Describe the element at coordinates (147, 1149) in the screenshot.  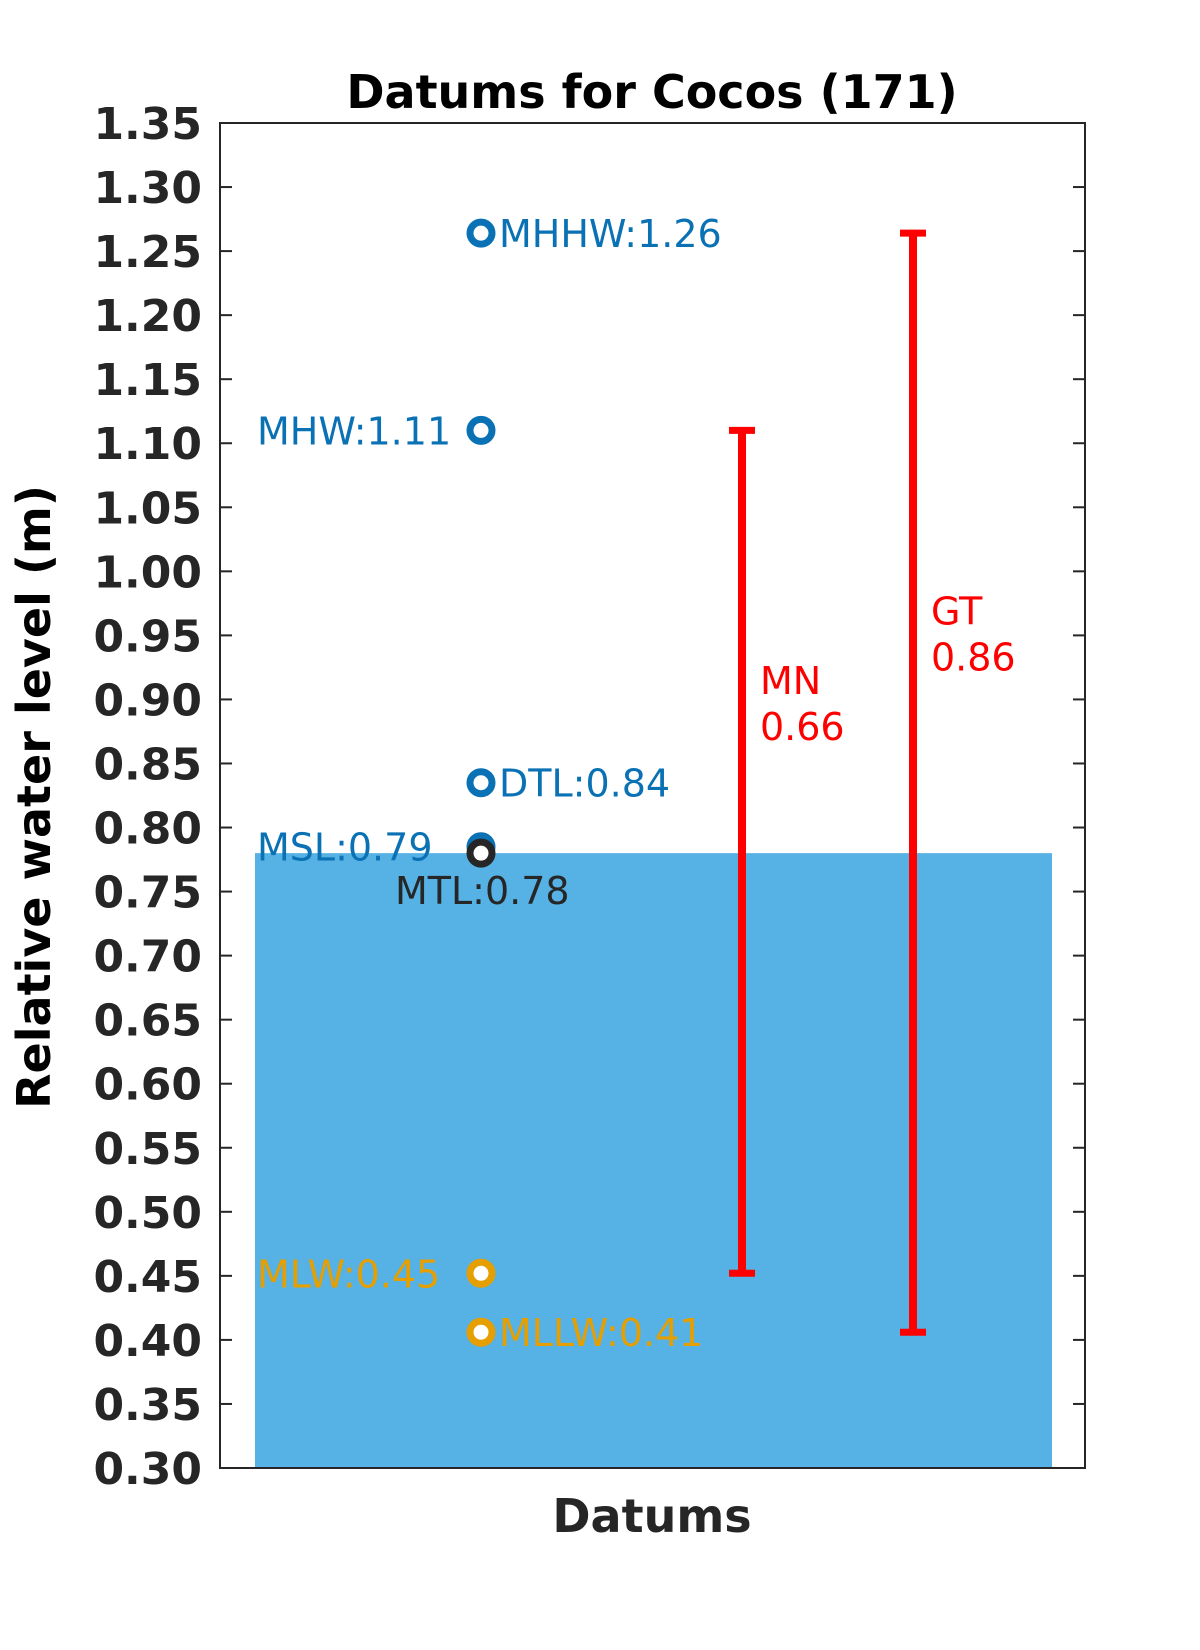
I see `y-tick-label: 0.55` at that location.